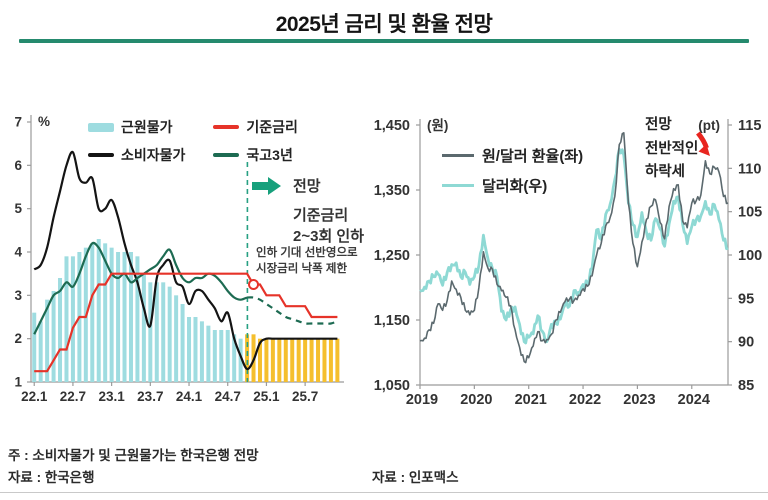 Image resolution: width=768 pixels, height=500 pixels. I want to click on title-divider, so click(384, 41).